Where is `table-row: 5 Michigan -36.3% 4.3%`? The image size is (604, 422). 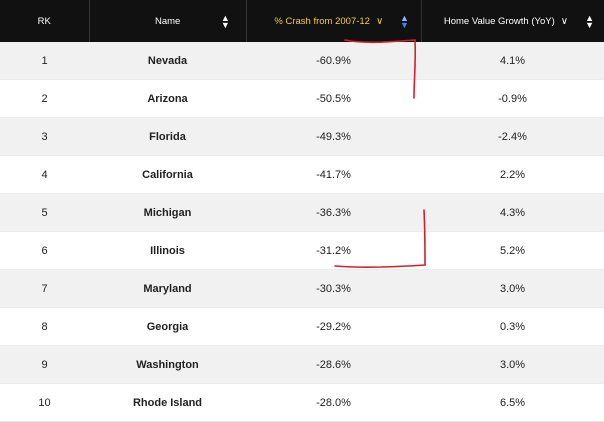 table-row: 5 Michigan -36.3% 4.3% is located at coordinates (302, 213).